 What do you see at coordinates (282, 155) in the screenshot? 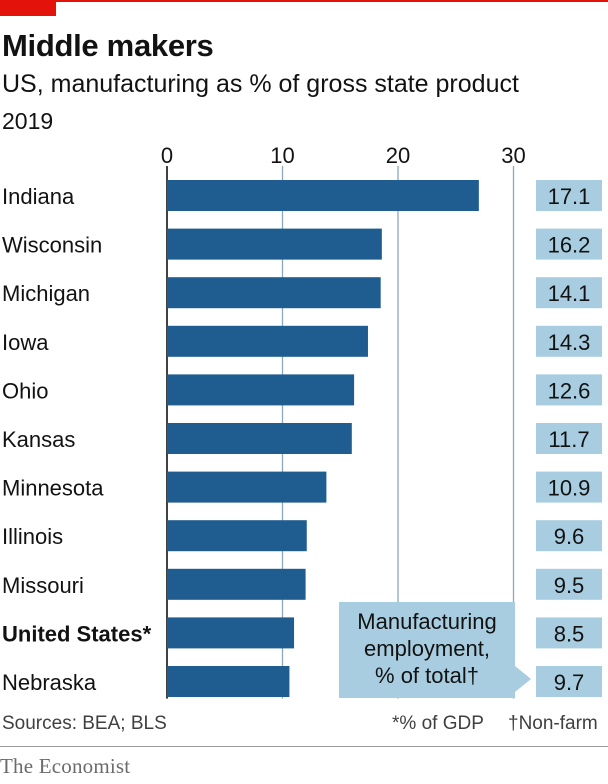
I see `x-tick-label: 10` at bounding box center [282, 155].